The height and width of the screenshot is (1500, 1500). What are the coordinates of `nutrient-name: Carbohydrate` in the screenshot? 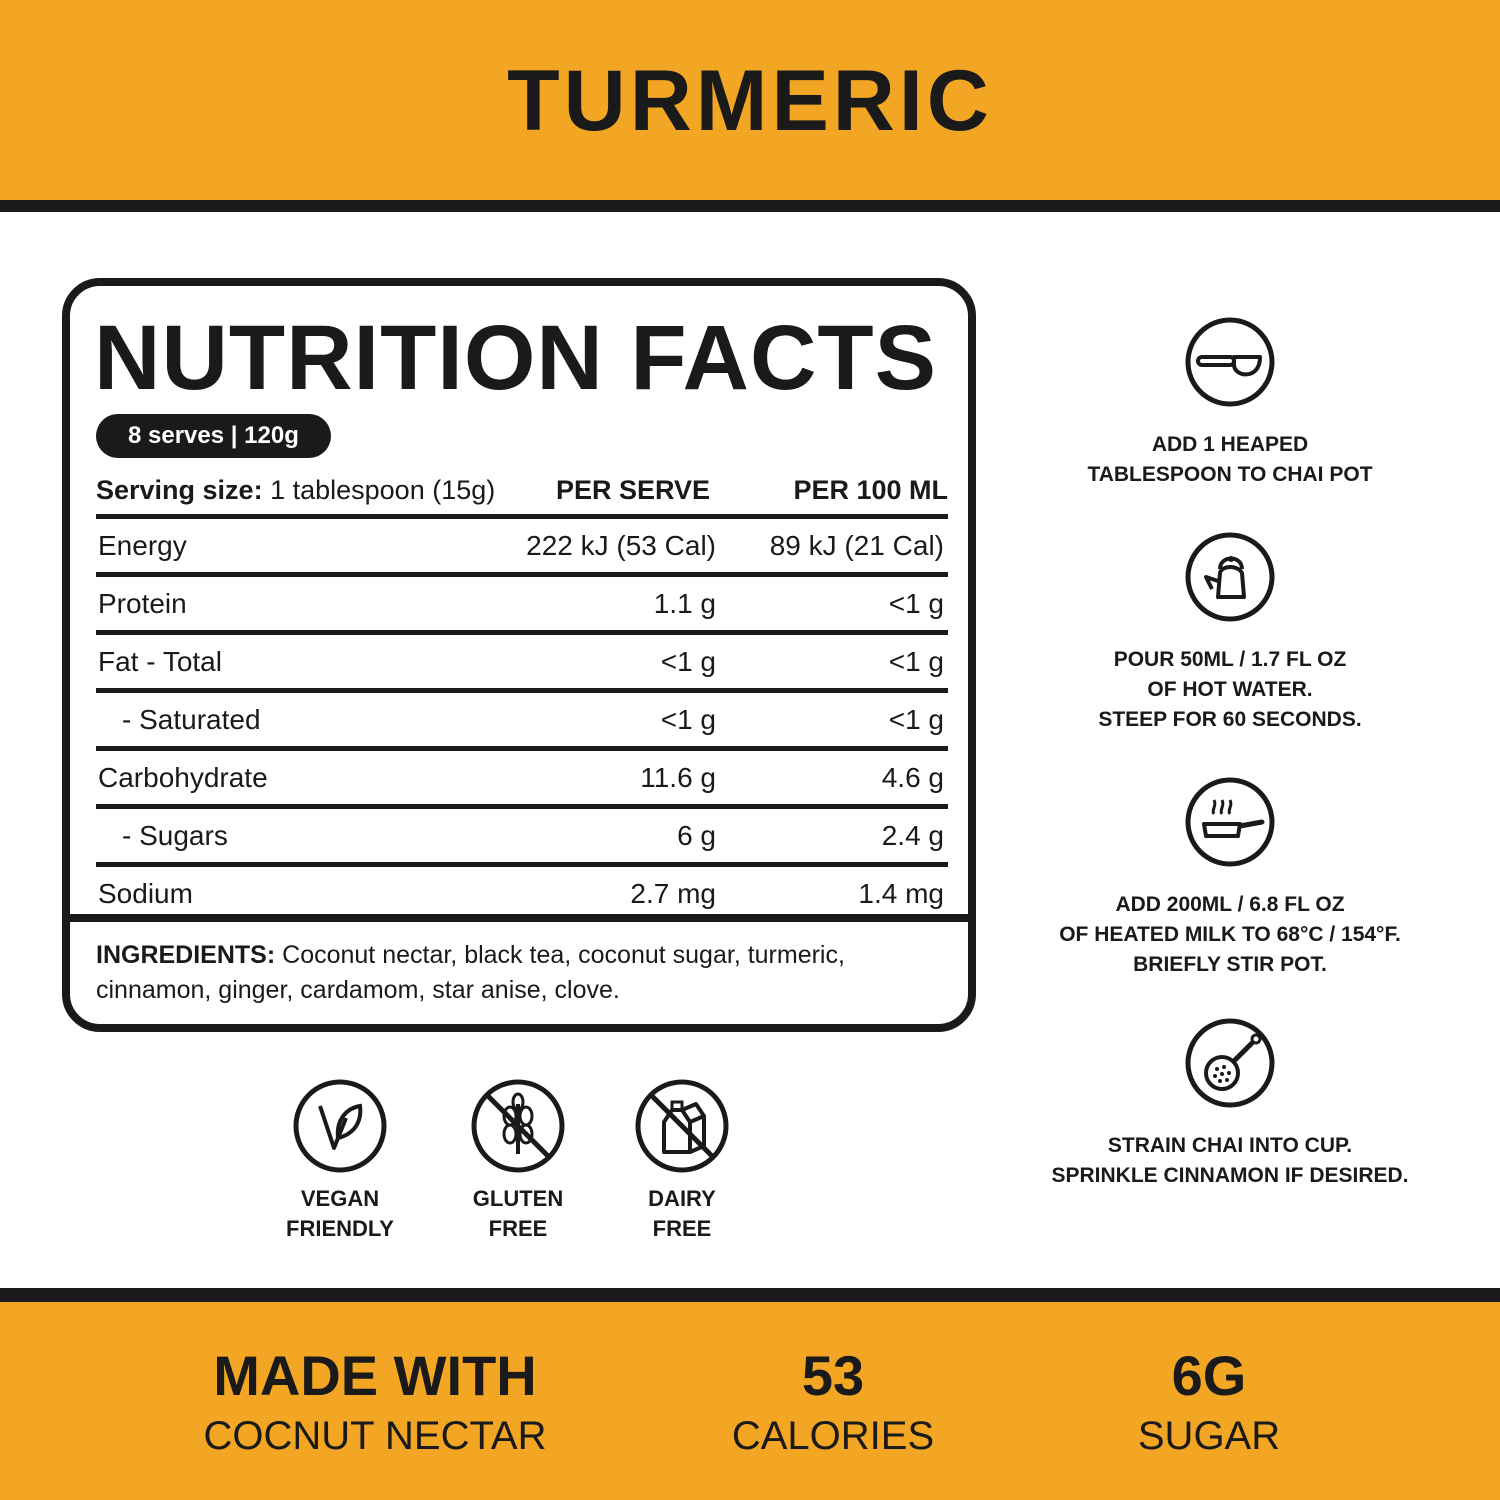 It's located at (183, 777).